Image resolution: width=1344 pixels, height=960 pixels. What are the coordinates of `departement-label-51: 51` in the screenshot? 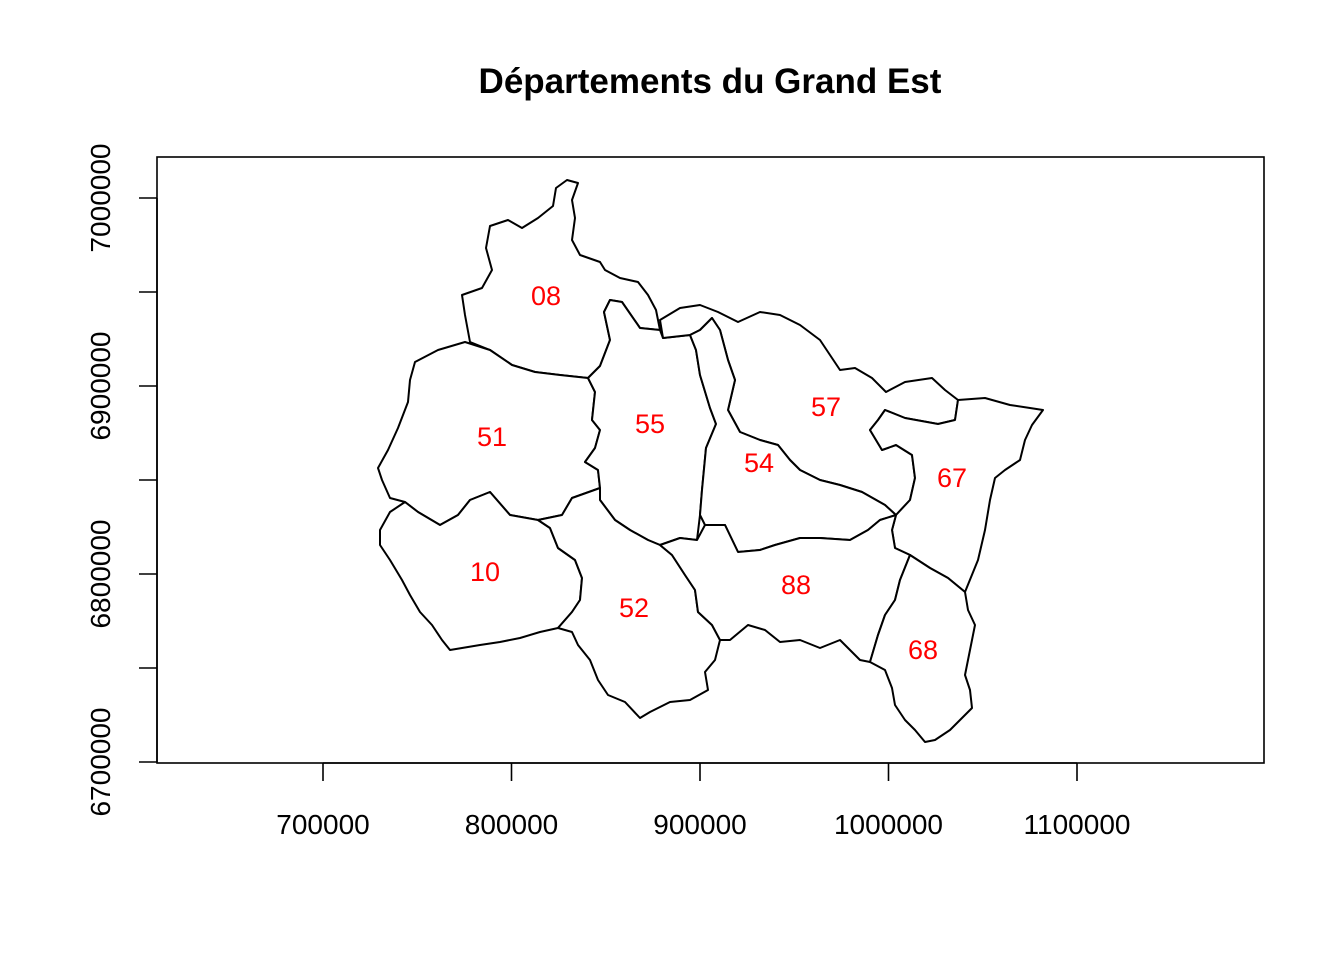 It's located at (492, 437).